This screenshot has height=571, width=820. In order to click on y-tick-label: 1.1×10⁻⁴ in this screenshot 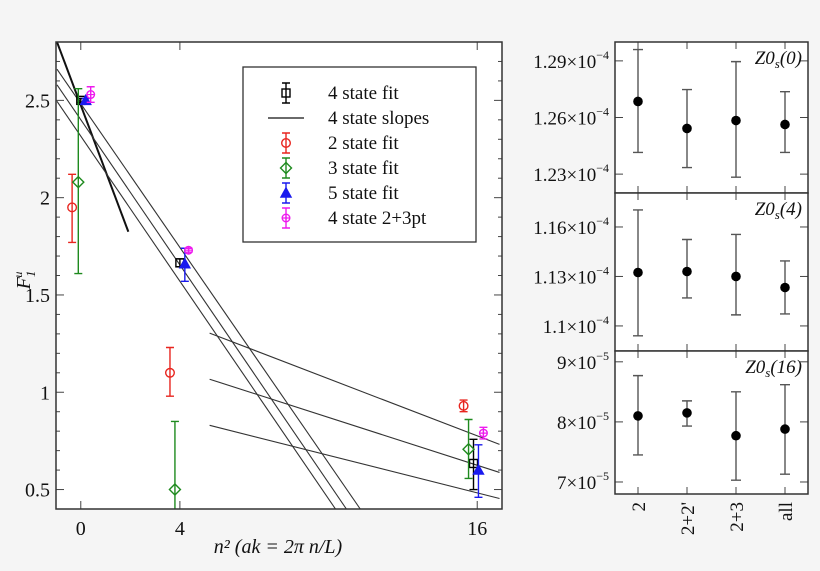, I will do `click(576, 325)`.